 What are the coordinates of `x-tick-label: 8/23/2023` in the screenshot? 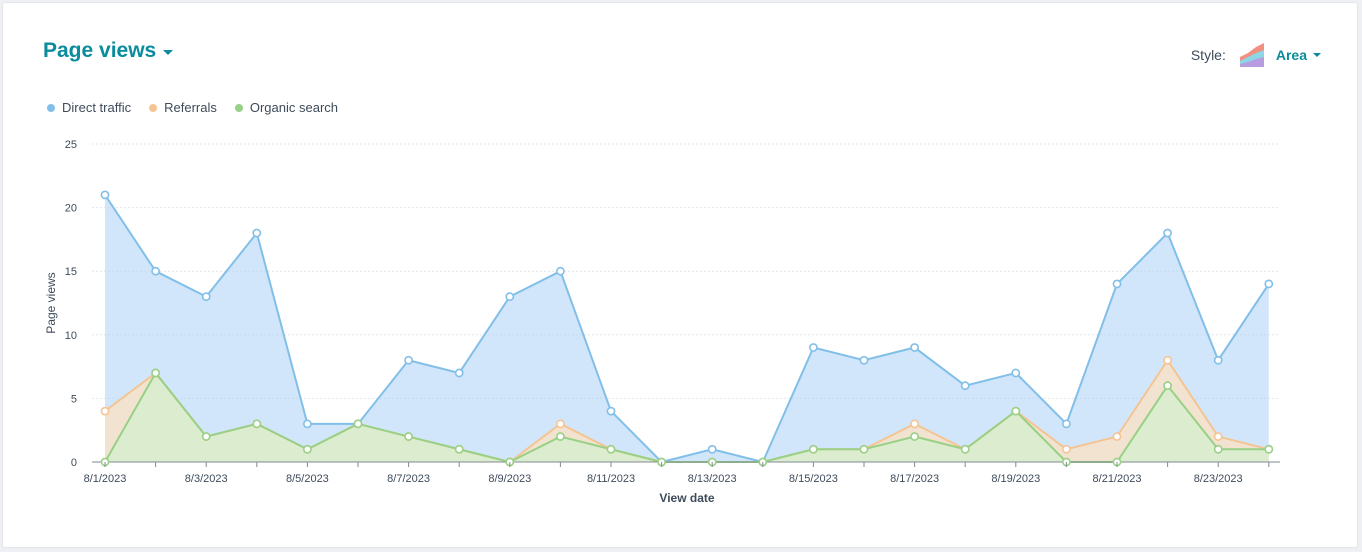 It's located at (1218, 479).